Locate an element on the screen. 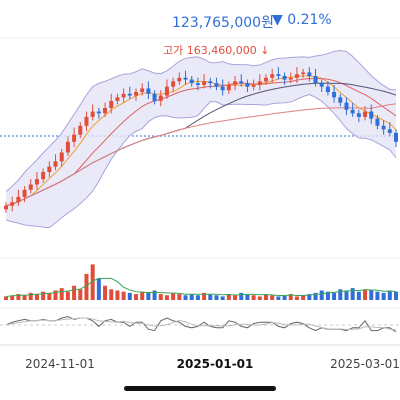 This screenshot has width=400, height=400. x-tick-label: 2025-03-01 is located at coordinates (365, 364).